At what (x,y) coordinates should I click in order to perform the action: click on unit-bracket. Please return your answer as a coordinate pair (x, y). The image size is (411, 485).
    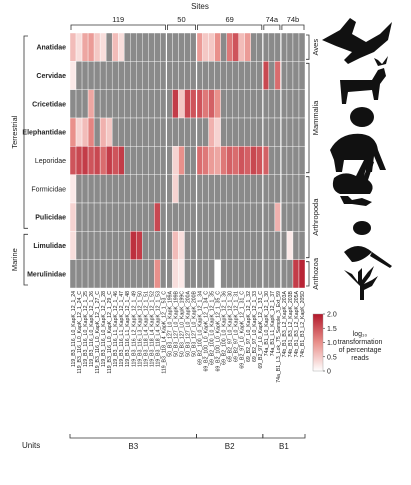
    Looking at the image, I should click on (230, 436).